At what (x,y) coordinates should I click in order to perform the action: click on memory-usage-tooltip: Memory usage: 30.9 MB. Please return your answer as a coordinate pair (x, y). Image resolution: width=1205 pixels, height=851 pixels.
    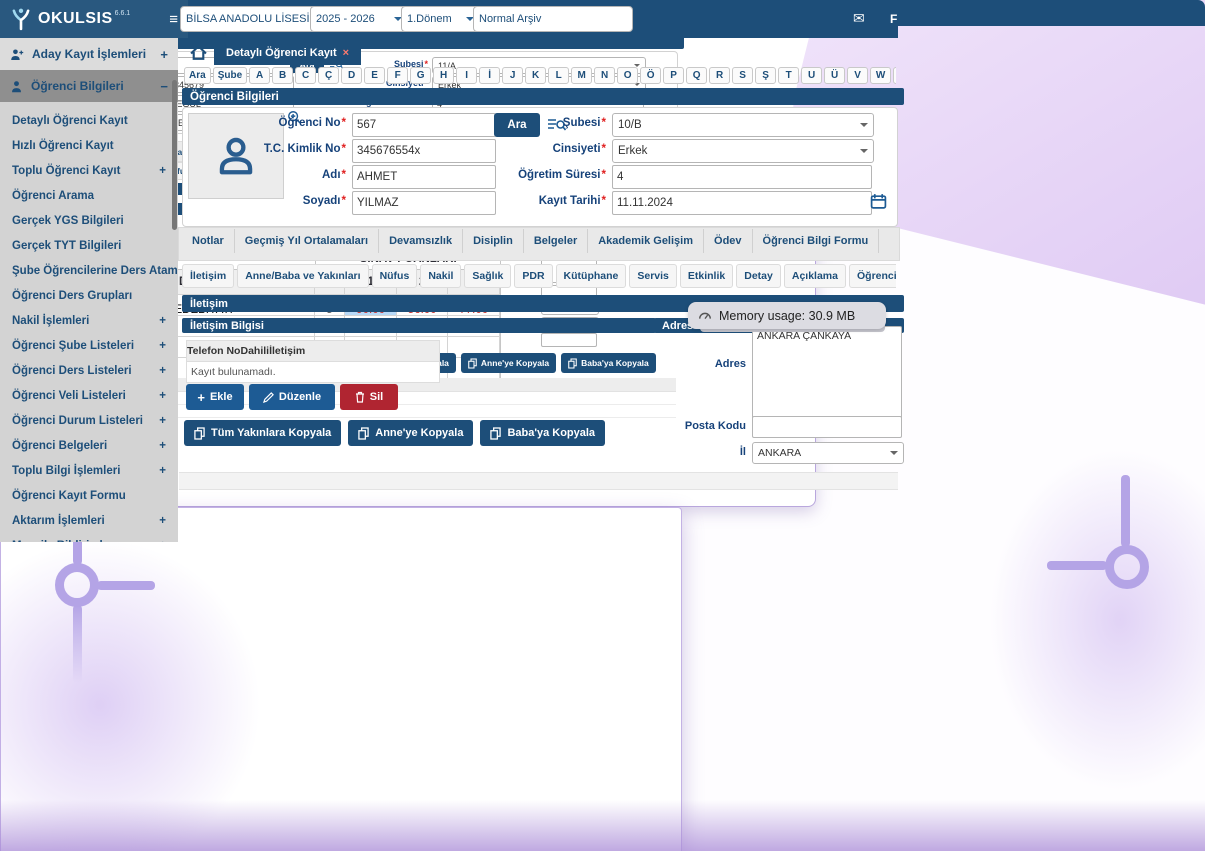
    Looking at the image, I should click on (787, 315).